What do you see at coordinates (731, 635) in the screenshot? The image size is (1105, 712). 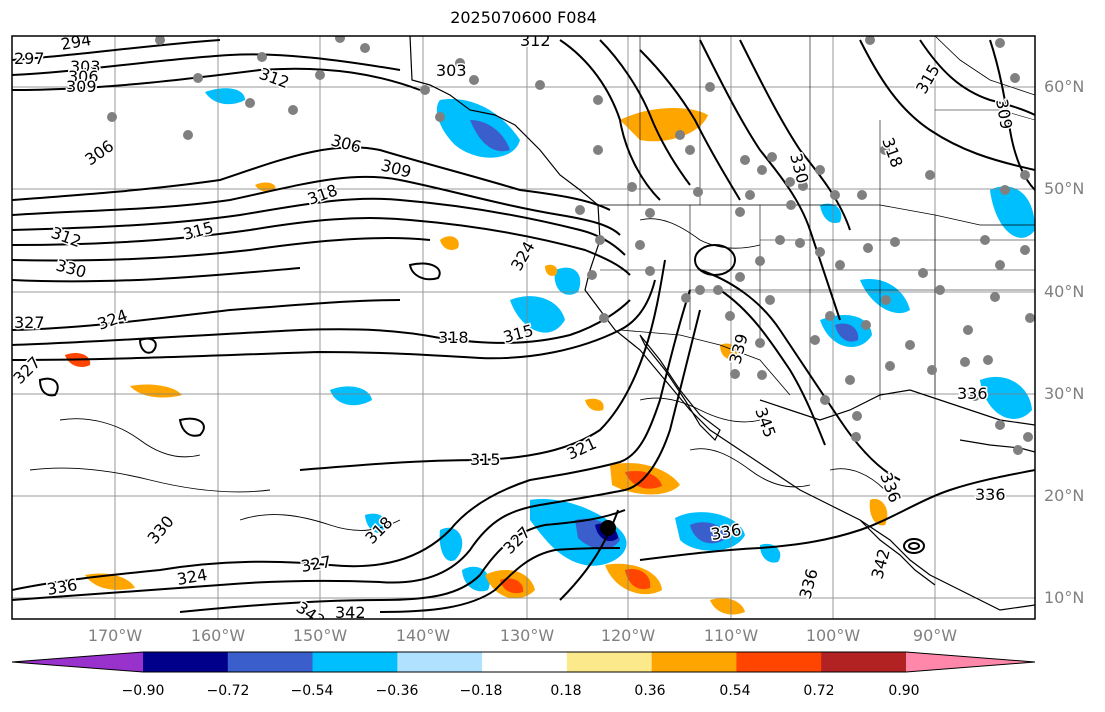 I see `lon-label-110w: 110°W` at bounding box center [731, 635].